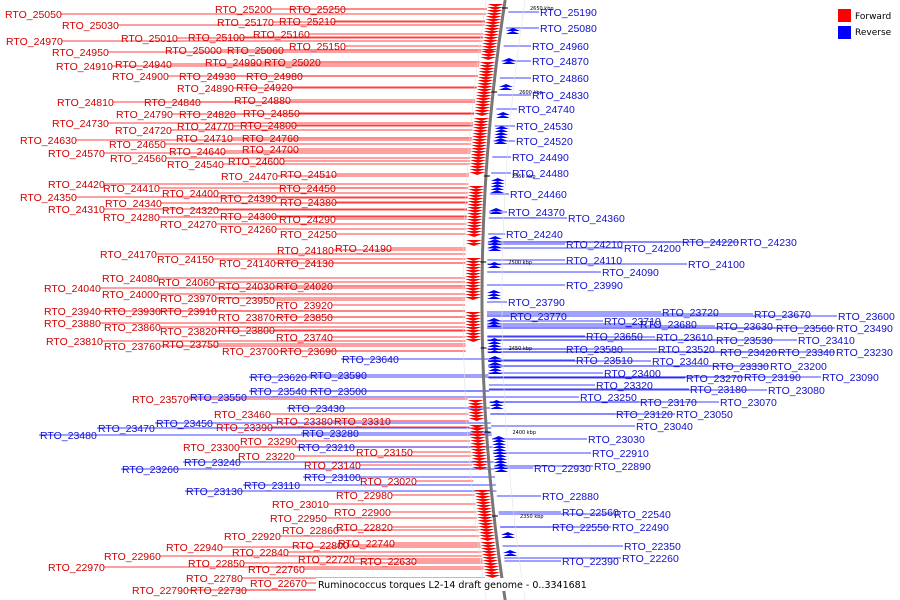  I want to click on gene-label-rto-23240: RTO_23240, so click(212, 463).